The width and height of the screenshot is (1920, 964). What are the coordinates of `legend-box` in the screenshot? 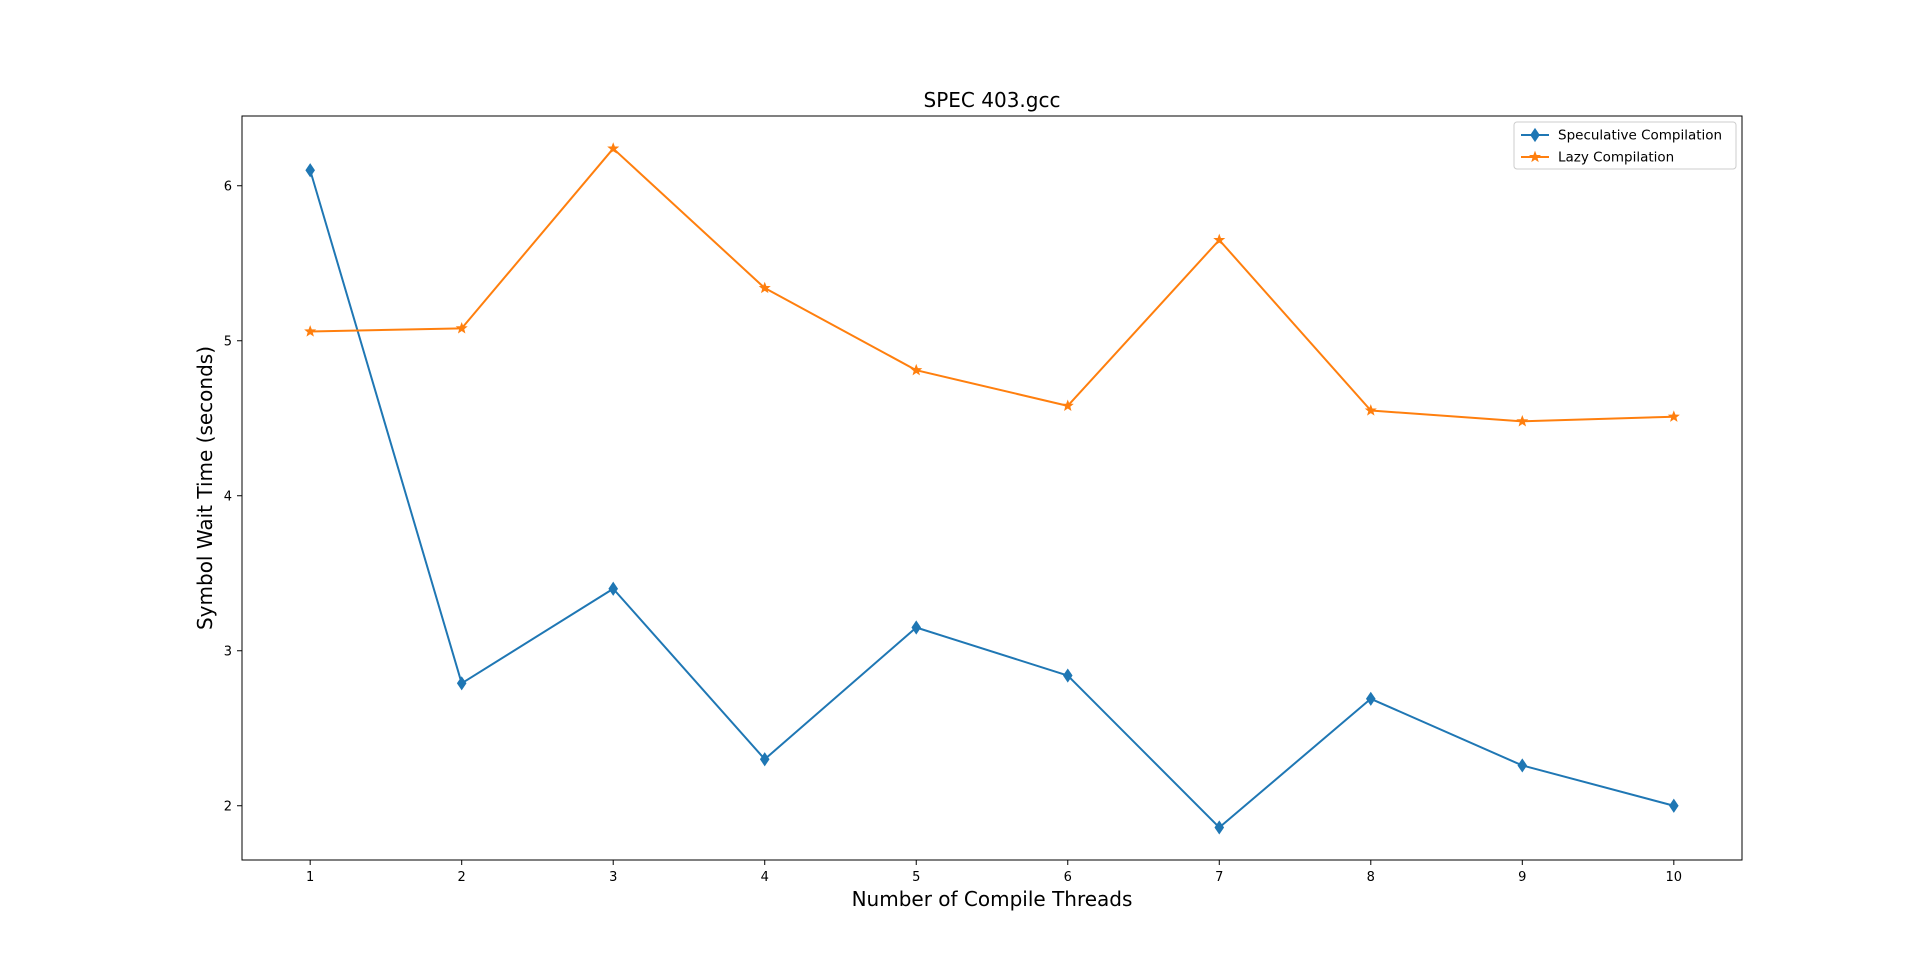 It's located at (1625, 145).